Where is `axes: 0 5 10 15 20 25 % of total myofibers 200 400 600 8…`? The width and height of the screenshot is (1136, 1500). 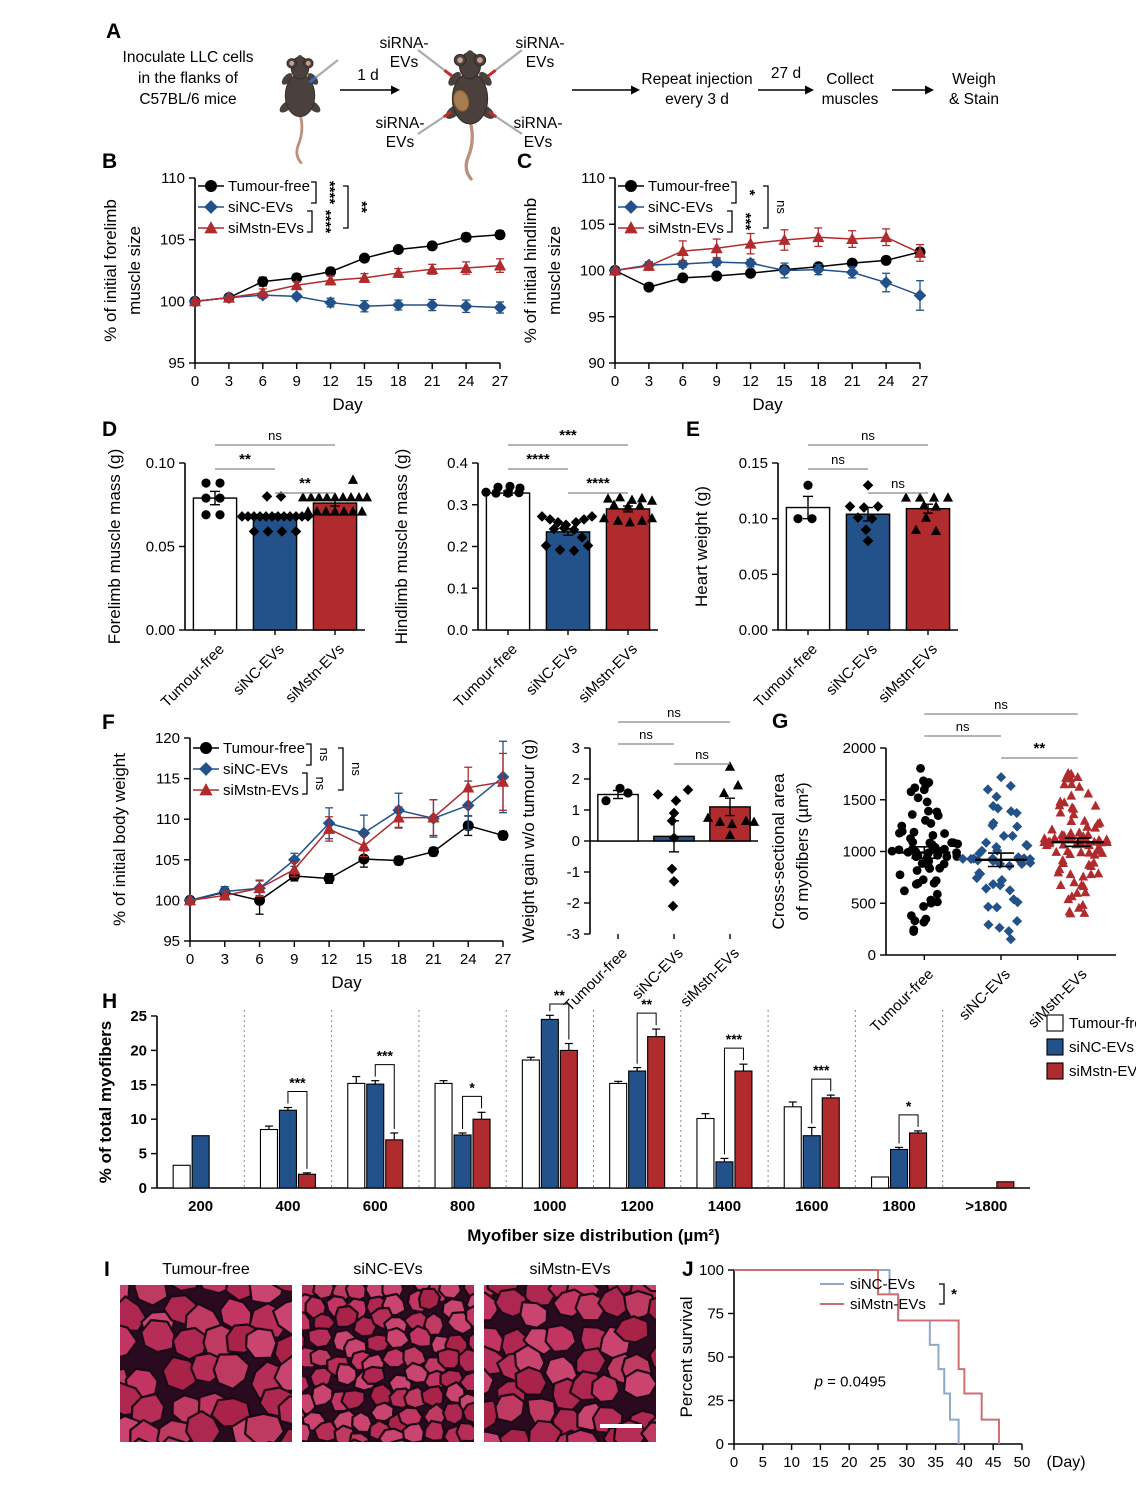
axes: 0 5 10 15 20 25 % of total myofibers 200 400 600 8… is located at coordinates (563, 1126).